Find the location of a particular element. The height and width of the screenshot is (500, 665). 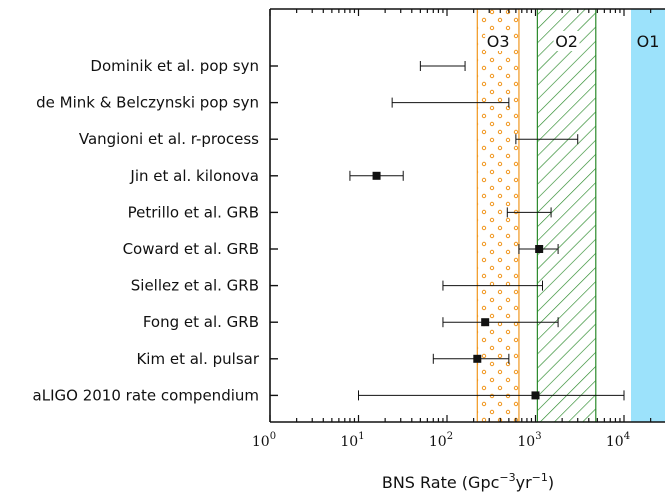

category-label: Petrillo et al. GRB is located at coordinates (193, 212).